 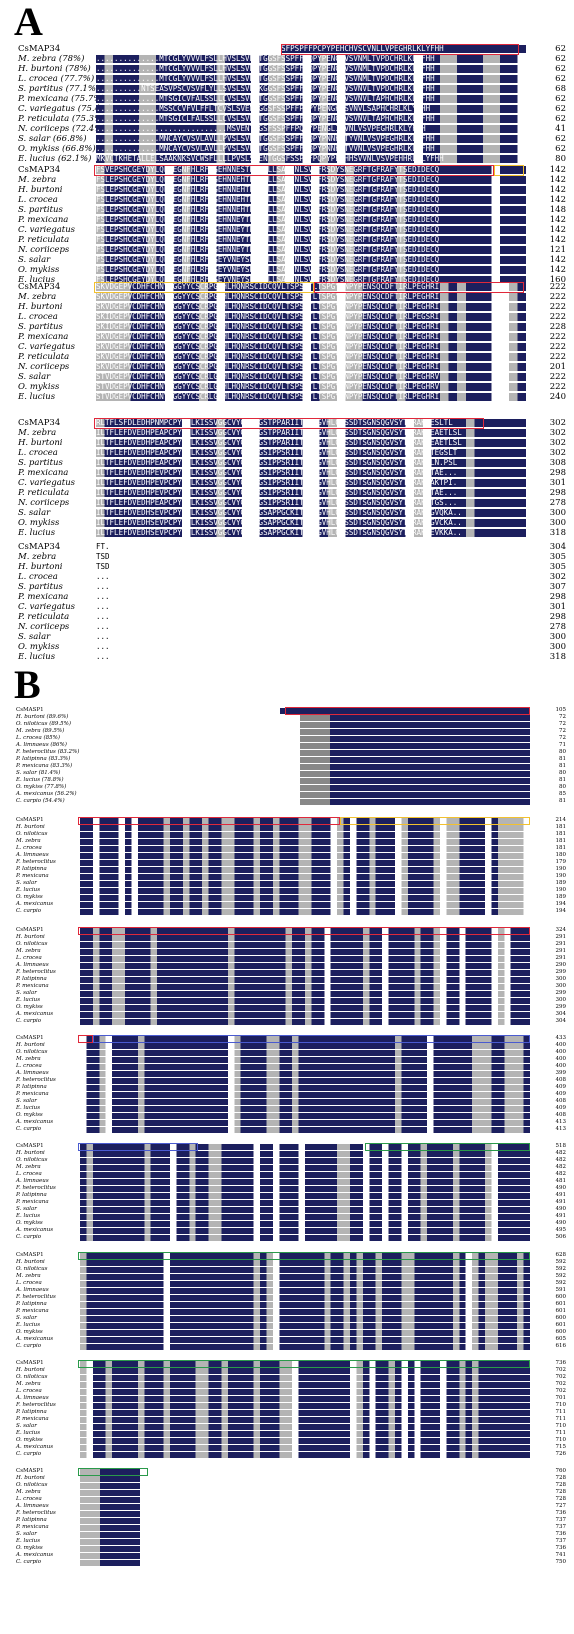 What do you see at coordinates (287, 547) in the screenshot?
I see `sequence-row: CsMAP34 FT. 304` at bounding box center [287, 547].